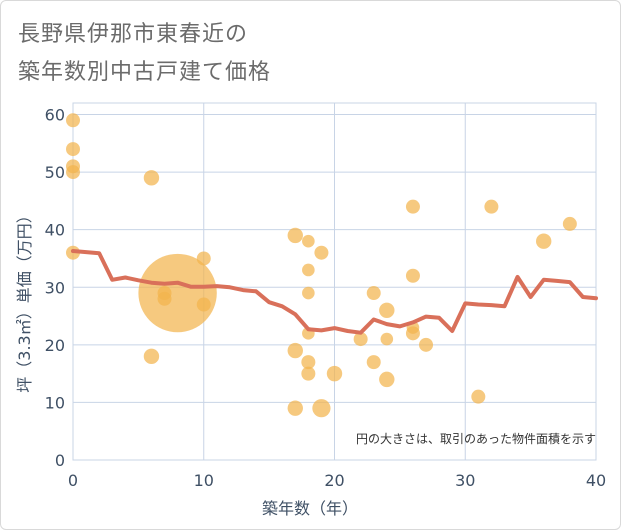 Image resolution: width=621 pixels, height=530 pixels. What do you see at coordinates (55, 345) in the screenshot?
I see `y-tick-label: 20` at bounding box center [55, 345].